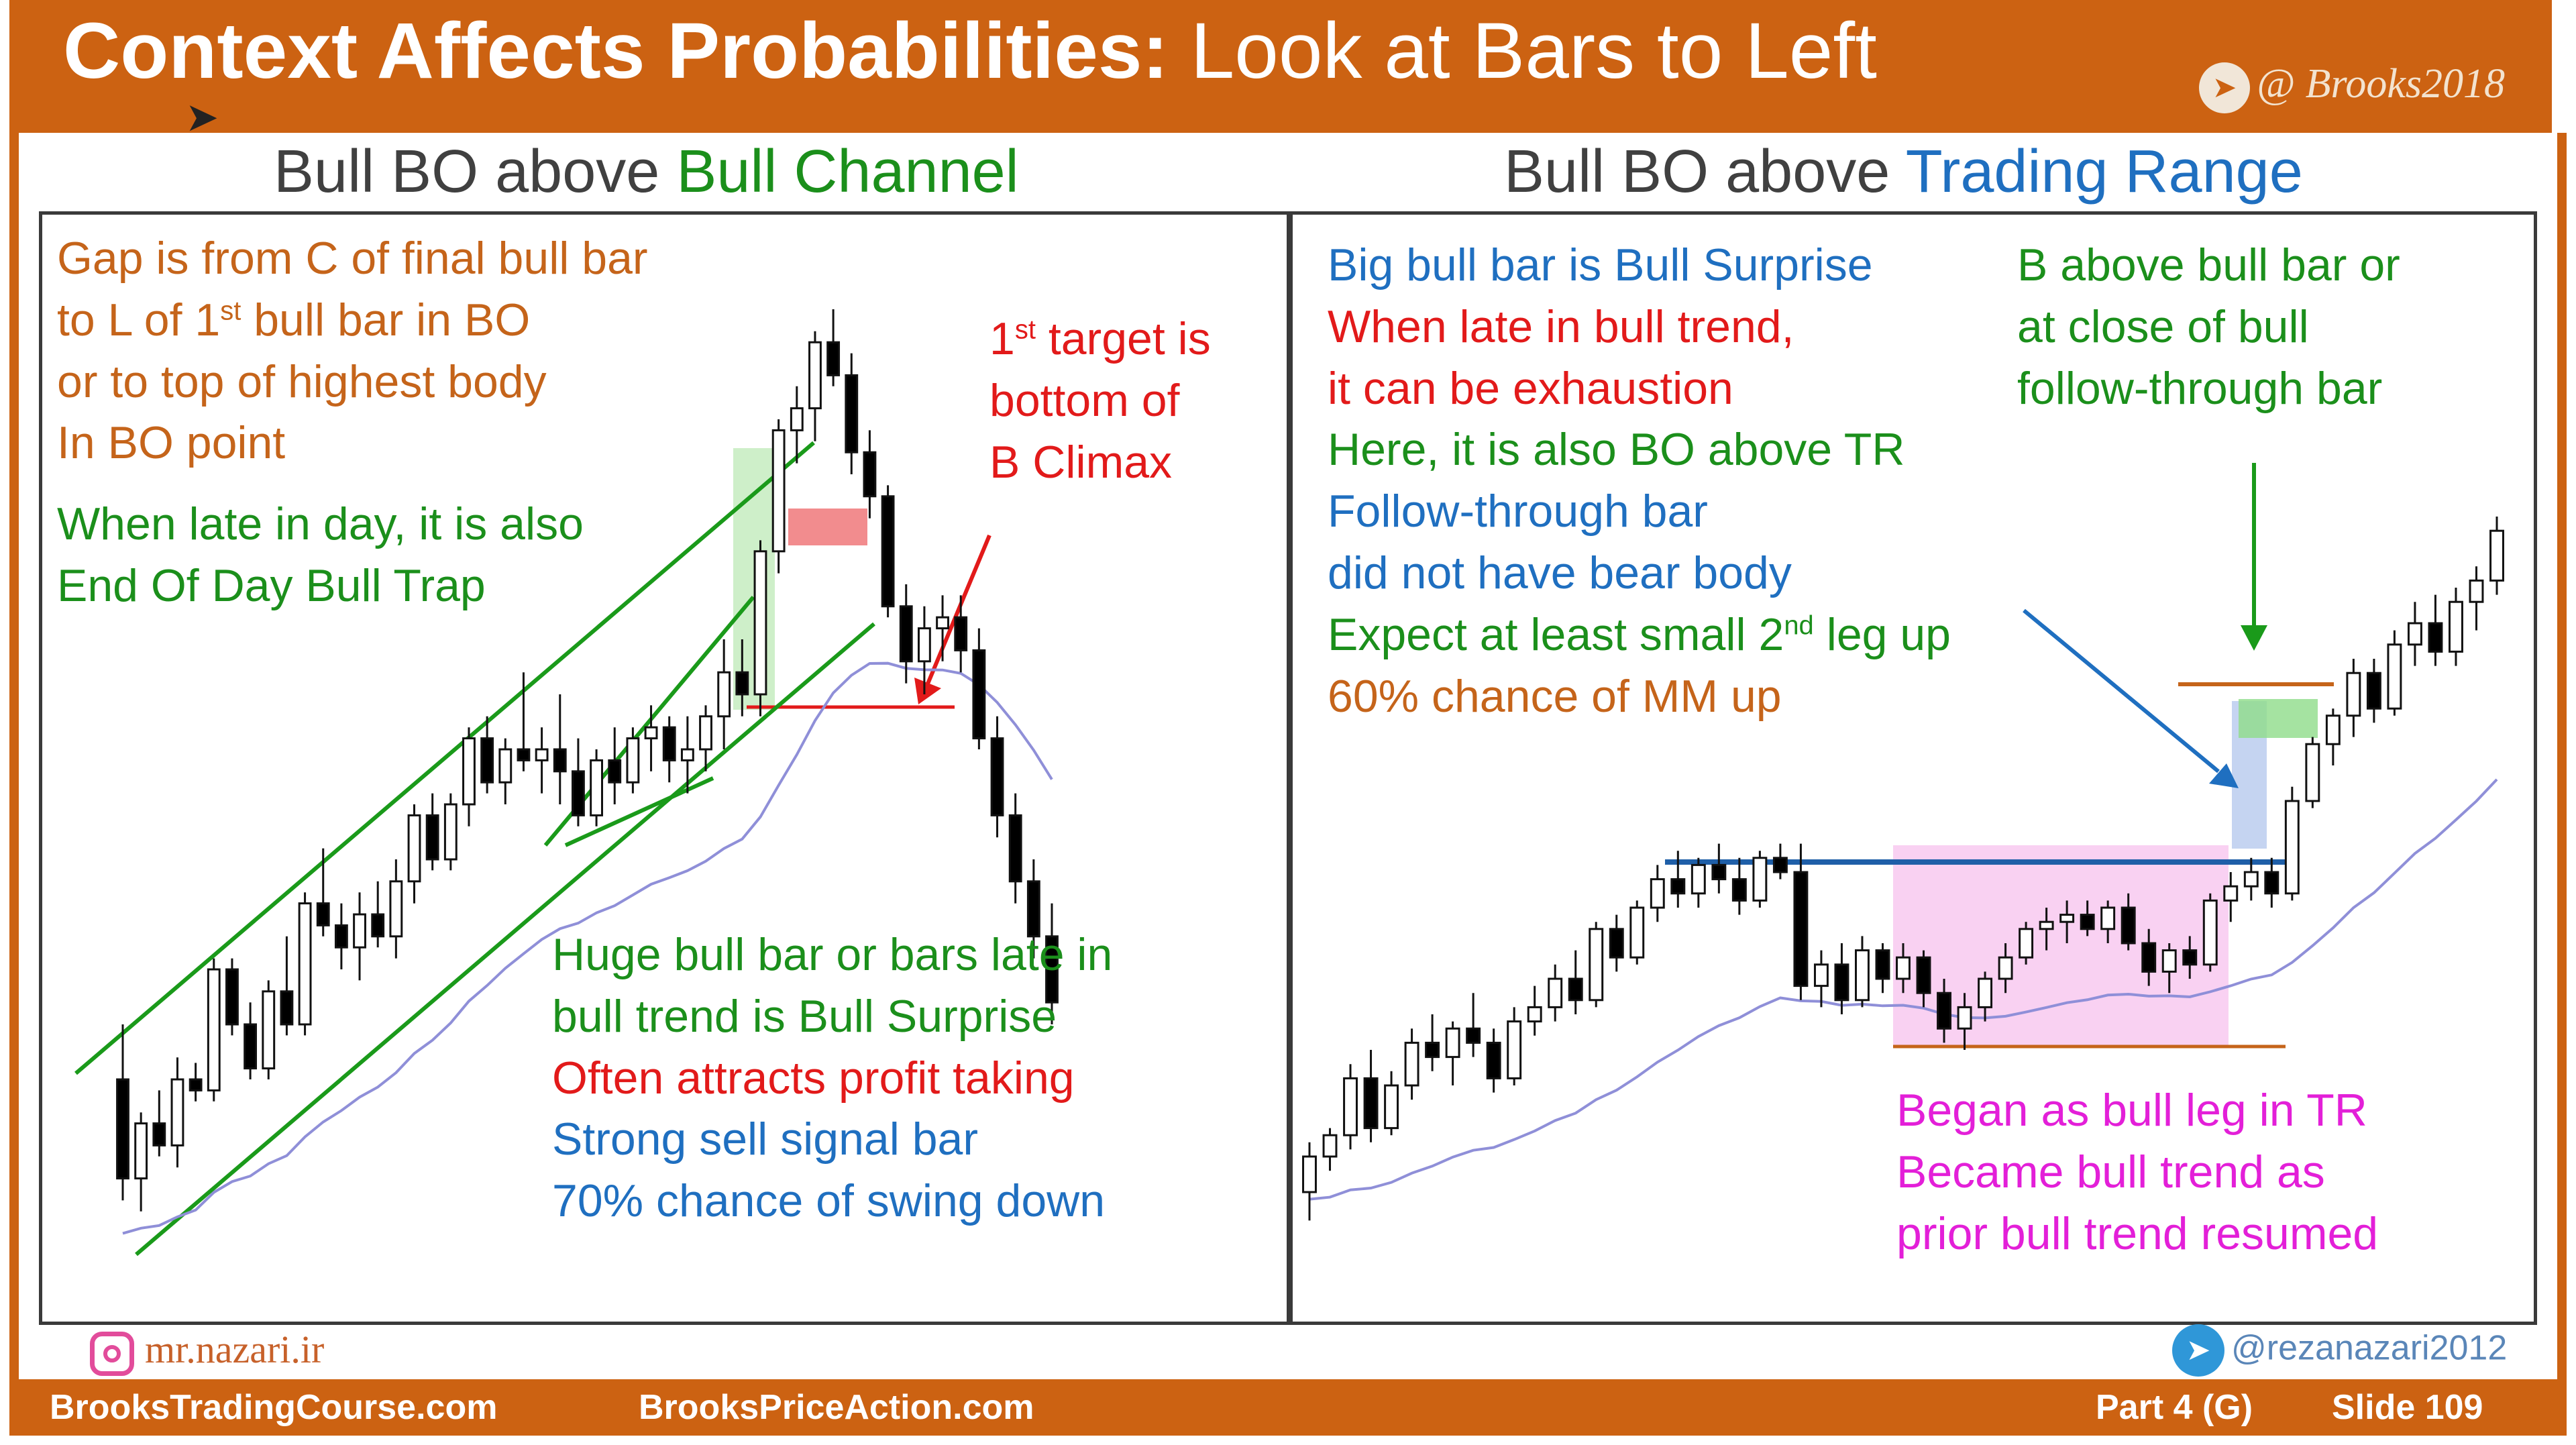 This screenshot has height=1445, width=2576. Describe the element at coordinates (2131, 1110) in the screenshot. I see `note-began-line1: Began as bull leg in TR` at that location.